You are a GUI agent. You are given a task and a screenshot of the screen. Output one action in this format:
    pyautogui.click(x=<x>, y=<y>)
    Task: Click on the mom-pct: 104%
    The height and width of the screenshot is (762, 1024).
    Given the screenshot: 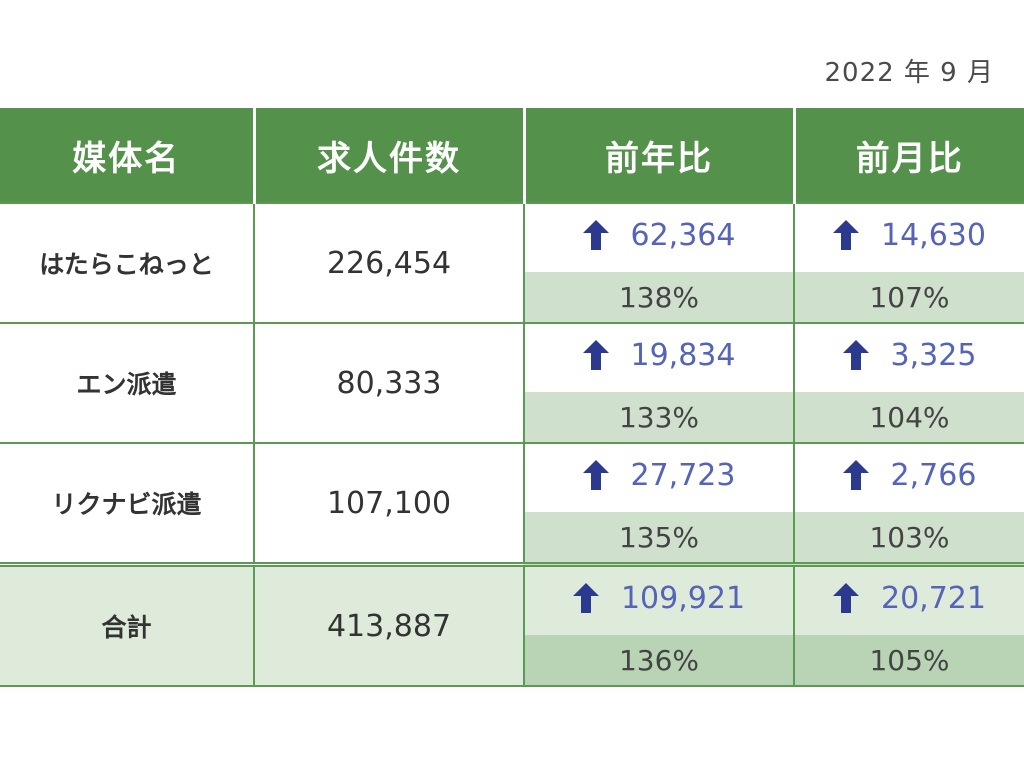 What is the action you would take?
    pyautogui.click(x=908, y=418)
    